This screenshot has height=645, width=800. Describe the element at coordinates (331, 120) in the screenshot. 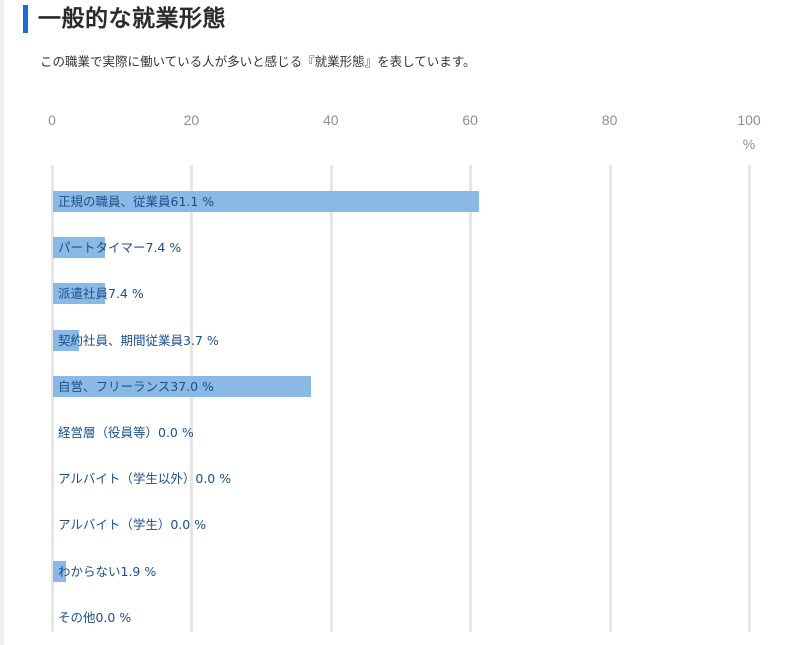

I see `x-axis-tick-label: 40` at that location.